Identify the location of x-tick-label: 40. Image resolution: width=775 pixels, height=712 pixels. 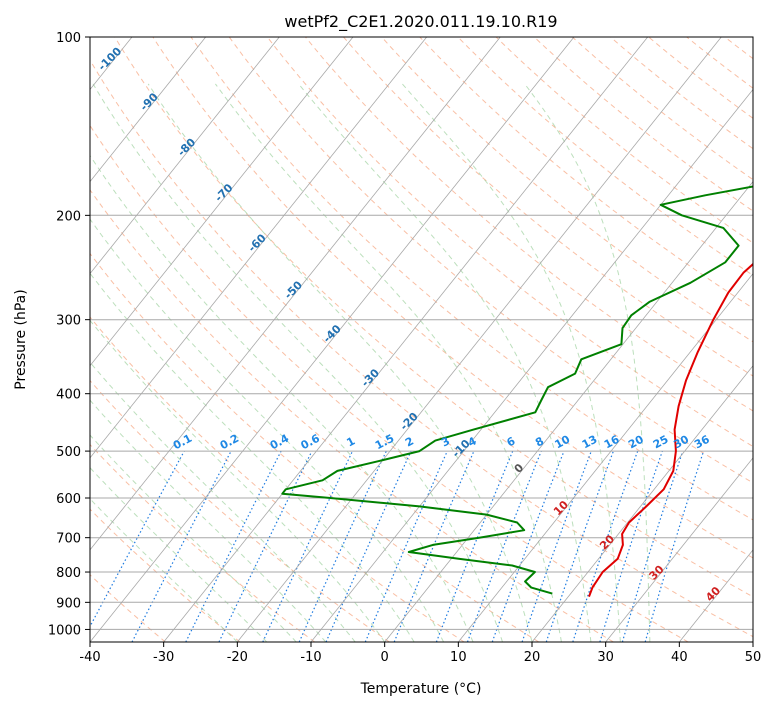
(679, 657).